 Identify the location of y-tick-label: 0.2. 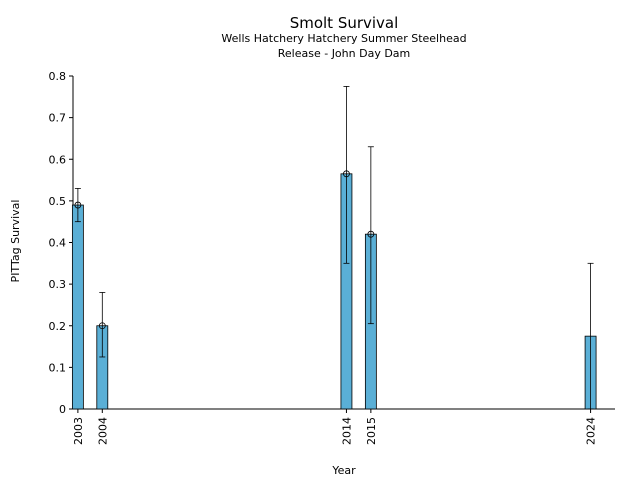
(58, 326).